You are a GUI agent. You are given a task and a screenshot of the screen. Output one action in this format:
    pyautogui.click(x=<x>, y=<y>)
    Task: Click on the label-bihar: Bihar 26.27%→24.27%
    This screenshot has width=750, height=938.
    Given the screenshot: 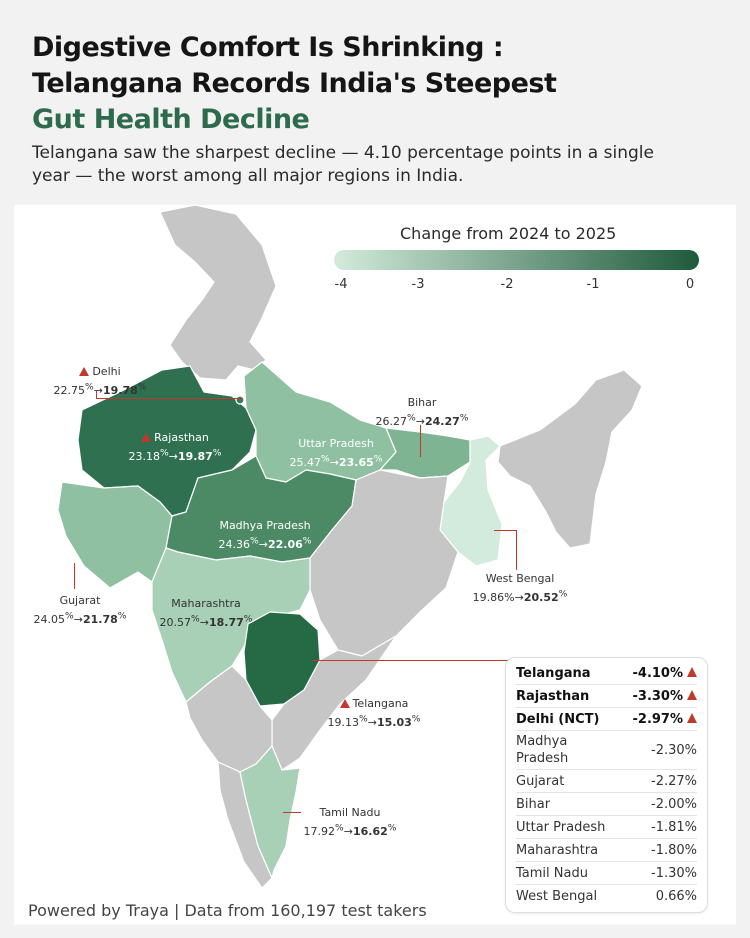 What is the action you would take?
    pyautogui.click(x=422, y=412)
    